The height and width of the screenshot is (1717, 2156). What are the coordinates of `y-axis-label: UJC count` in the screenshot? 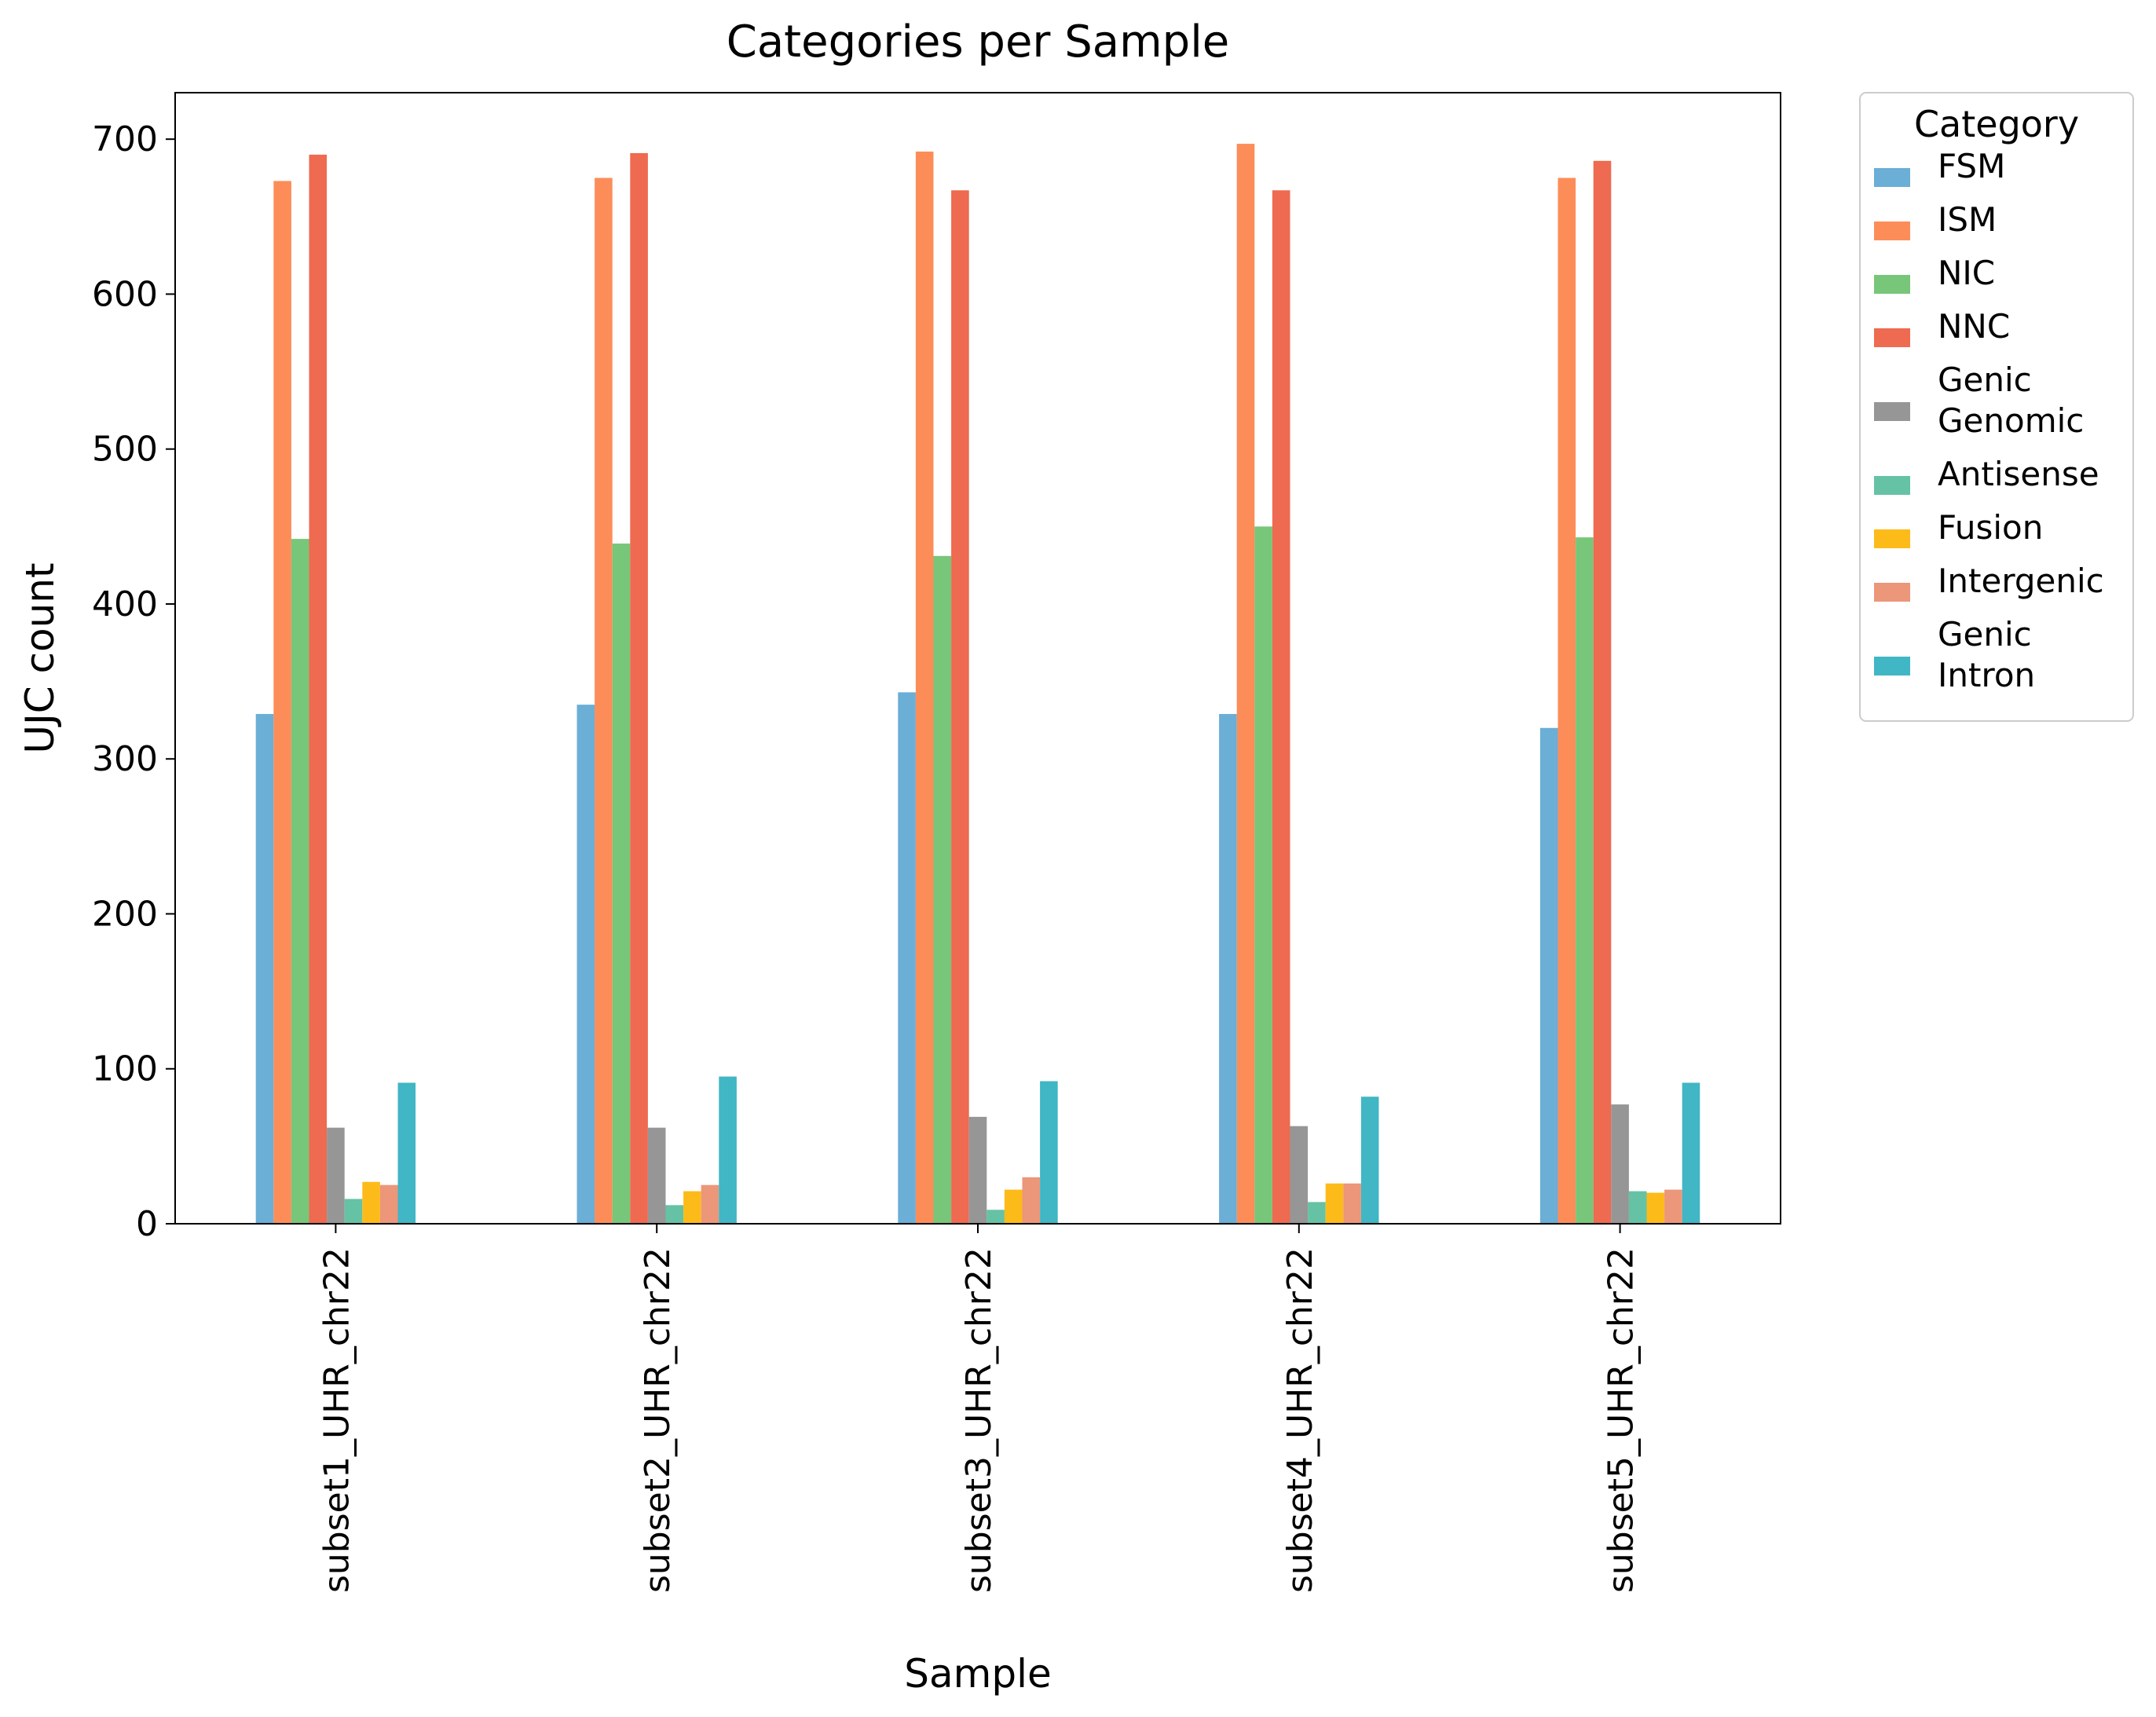 It's located at (40, 657).